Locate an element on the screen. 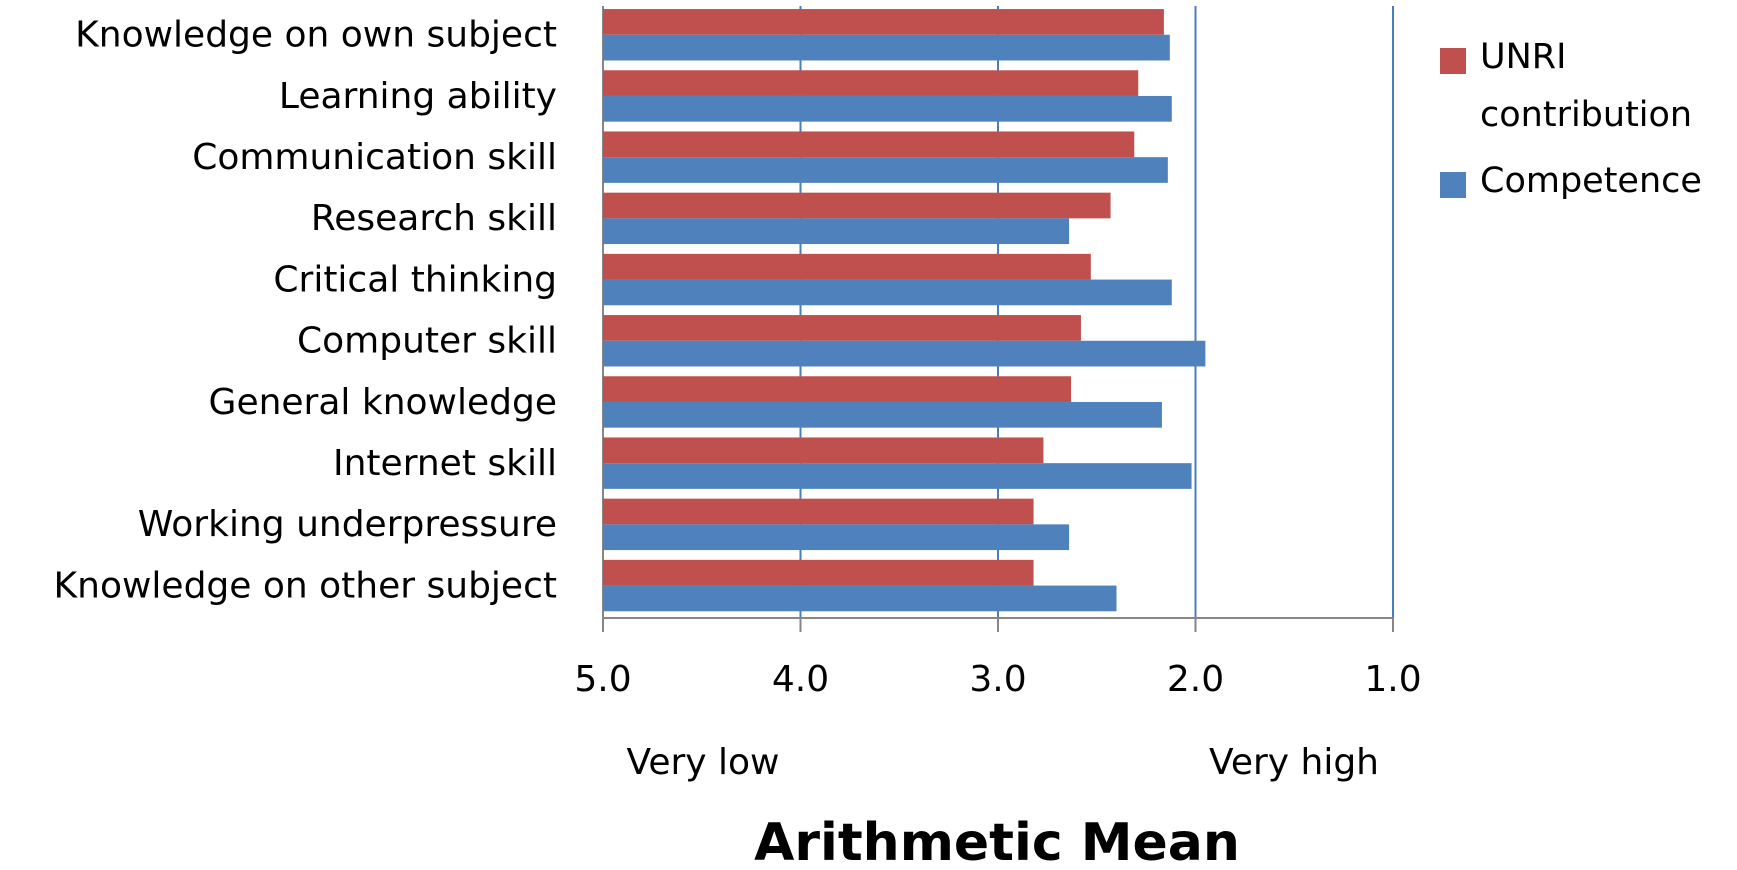  y-tick-label: Learning ability is located at coordinates (418, 96).